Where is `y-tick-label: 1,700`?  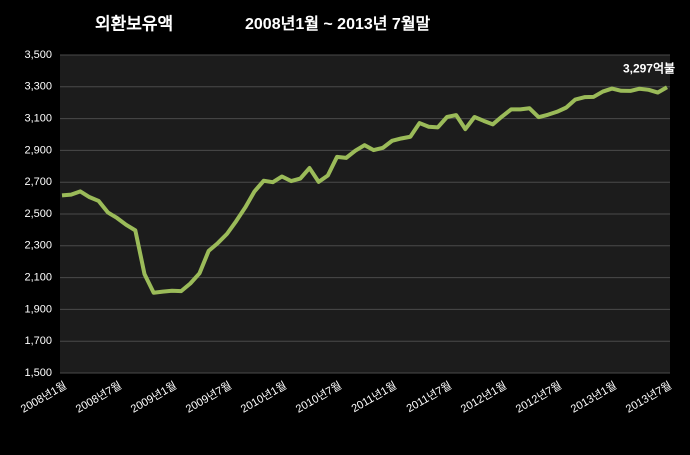
y-tick-label: 1,700 is located at coordinates (38, 341).